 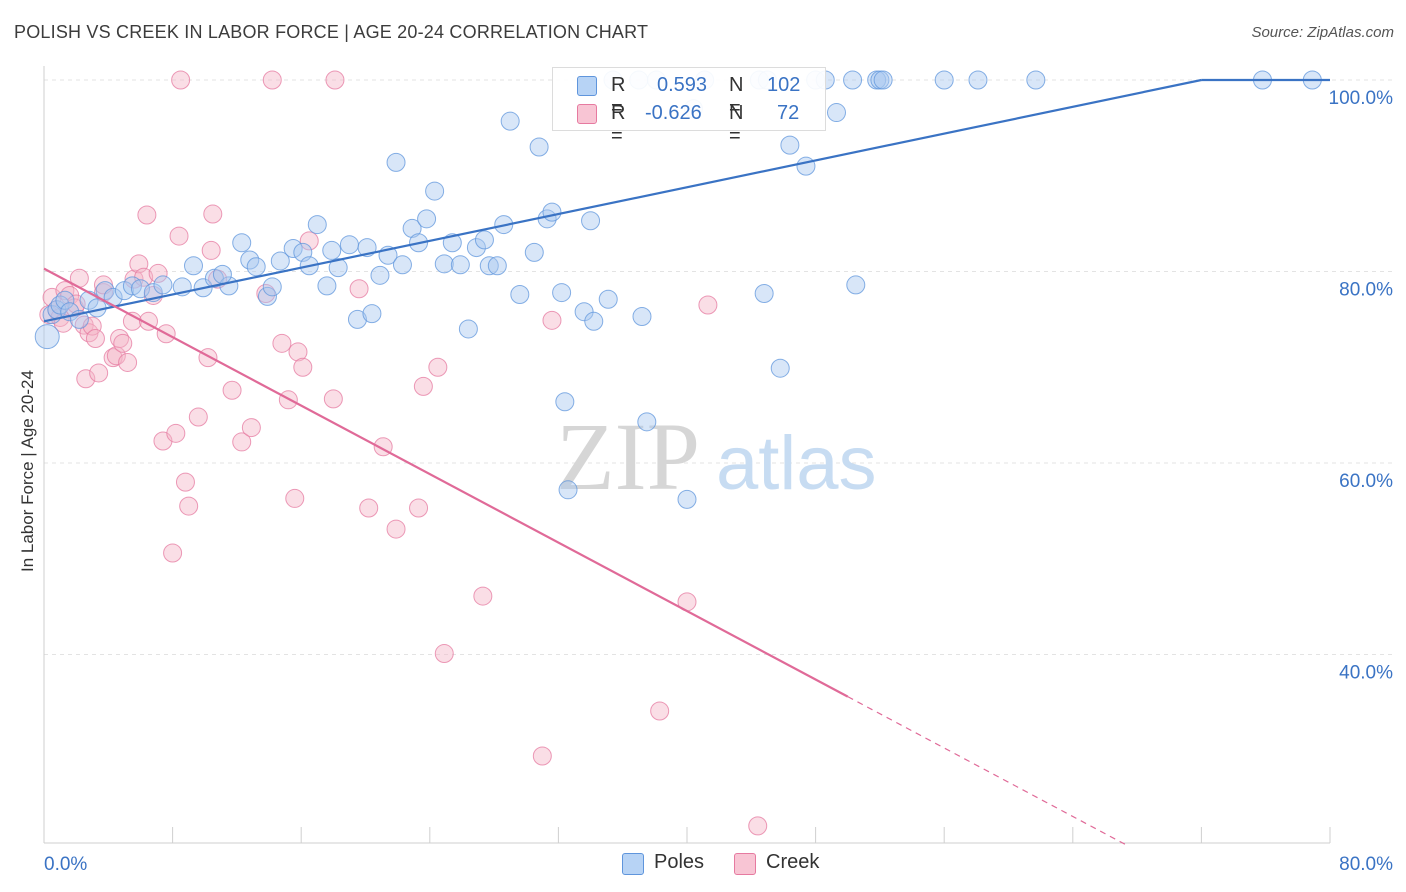 What do you see at coordinates (65, 864) in the screenshot?
I see `x-tick-label-min: 0.0%` at bounding box center [65, 864].